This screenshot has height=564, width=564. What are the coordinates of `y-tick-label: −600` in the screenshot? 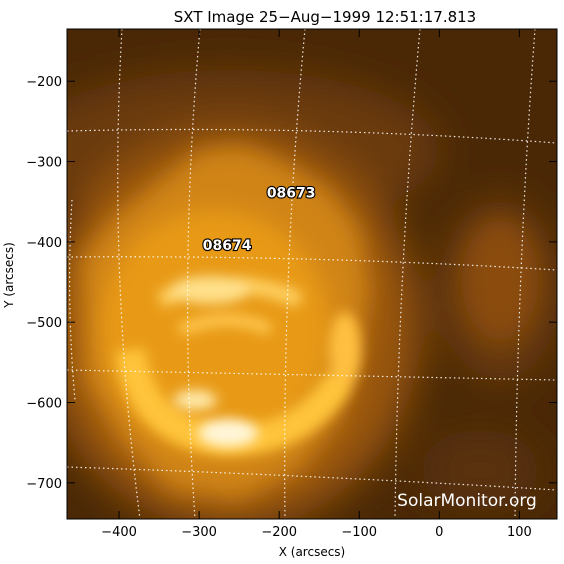 It's located at (44, 404).